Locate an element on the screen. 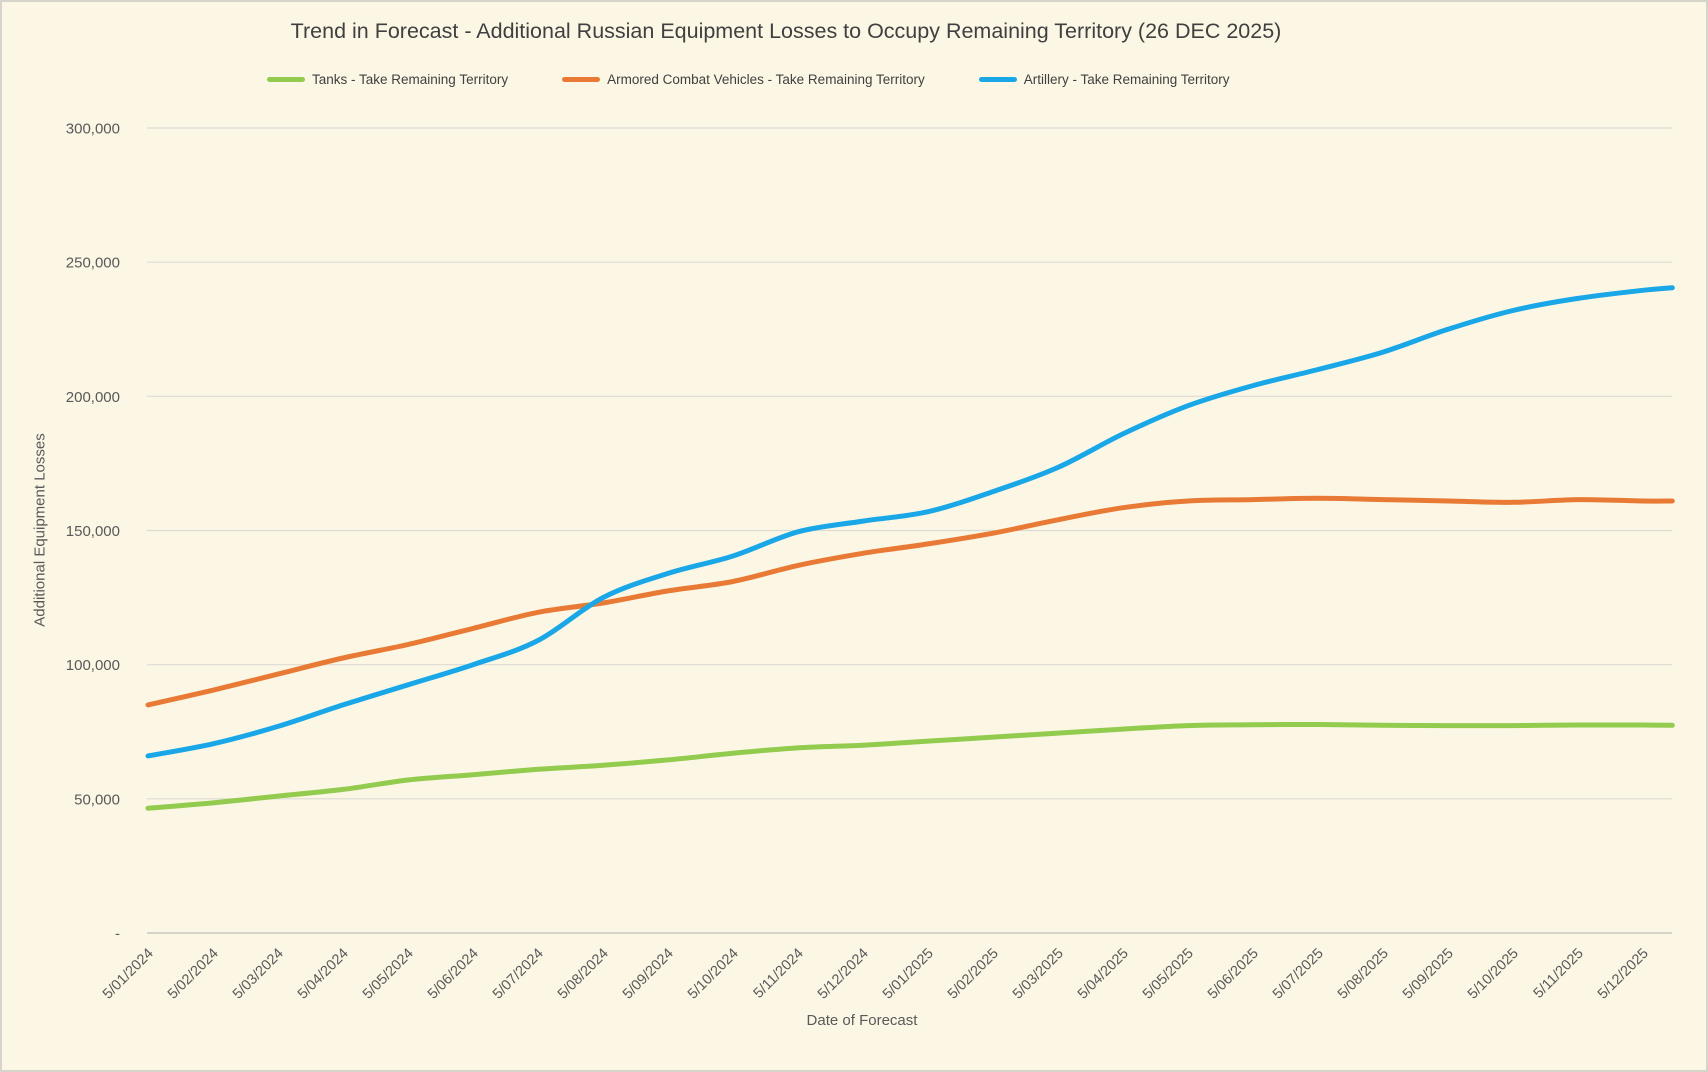  x-tick-label: 5/02/2024 is located at coordinates (193, 974).